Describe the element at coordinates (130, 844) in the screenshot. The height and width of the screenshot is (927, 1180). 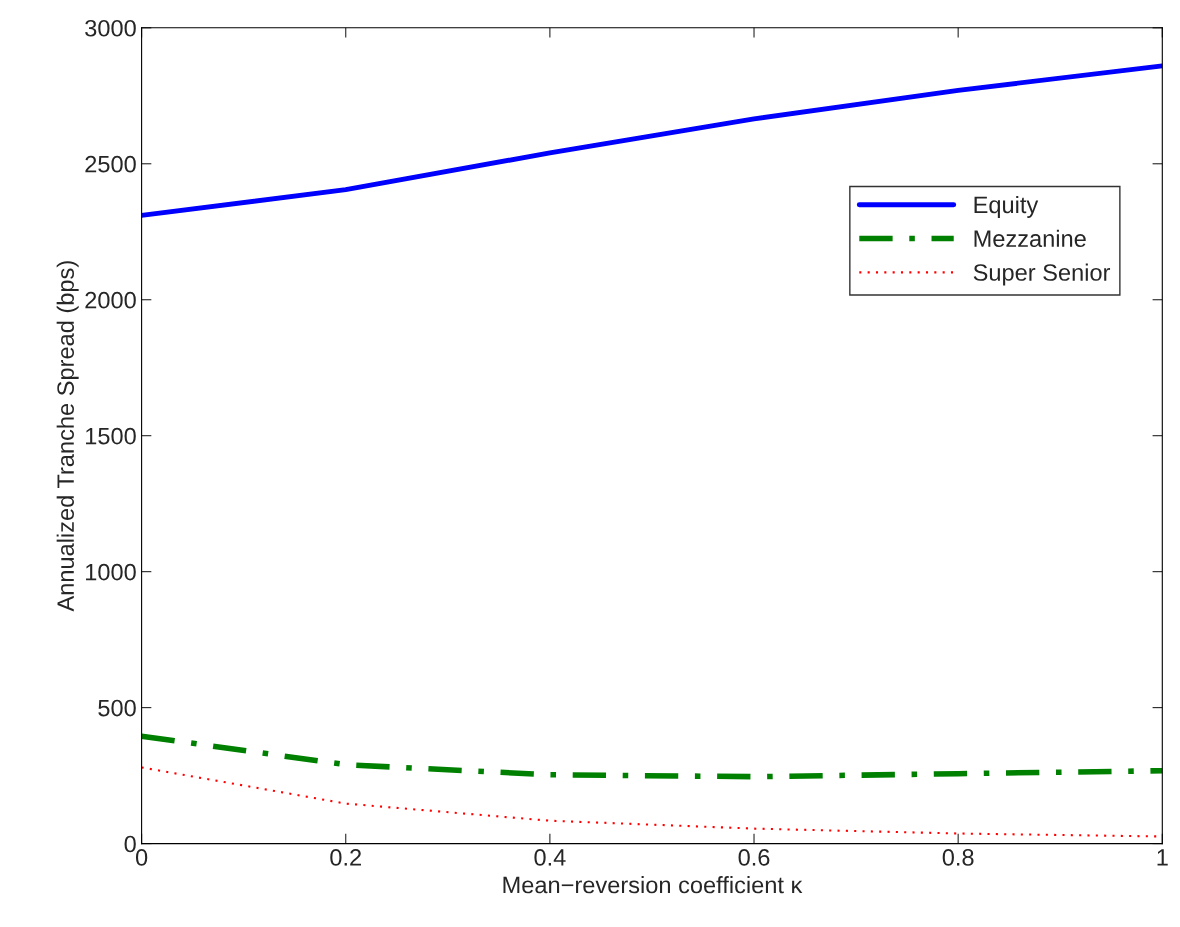
I see `y-tick-label: 0` at that location.